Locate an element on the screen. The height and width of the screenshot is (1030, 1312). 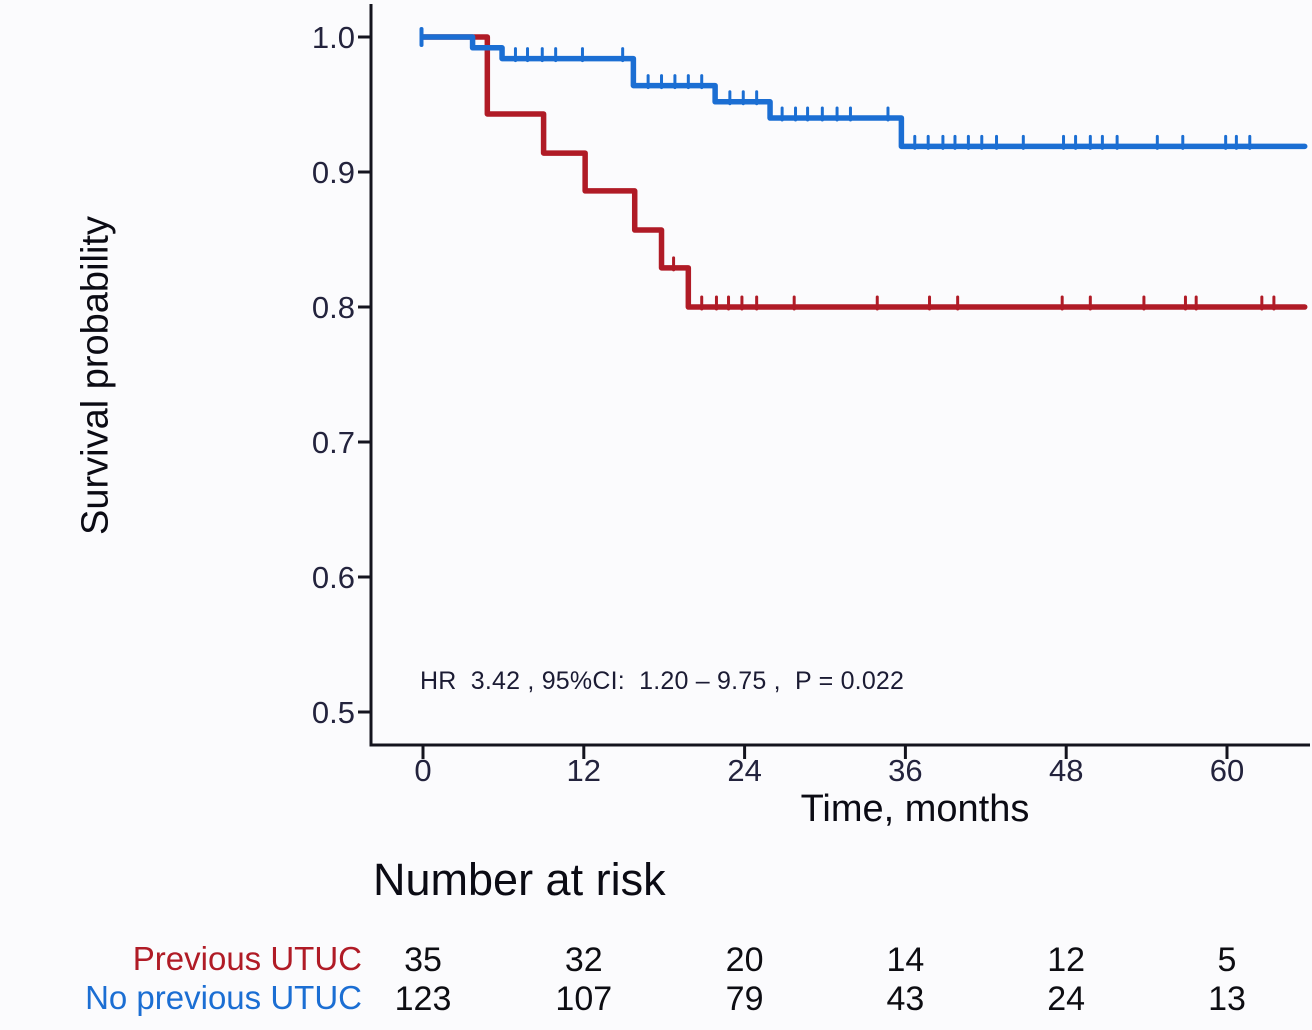
x-tick-label: 0 is located at coordinates (422, 770).